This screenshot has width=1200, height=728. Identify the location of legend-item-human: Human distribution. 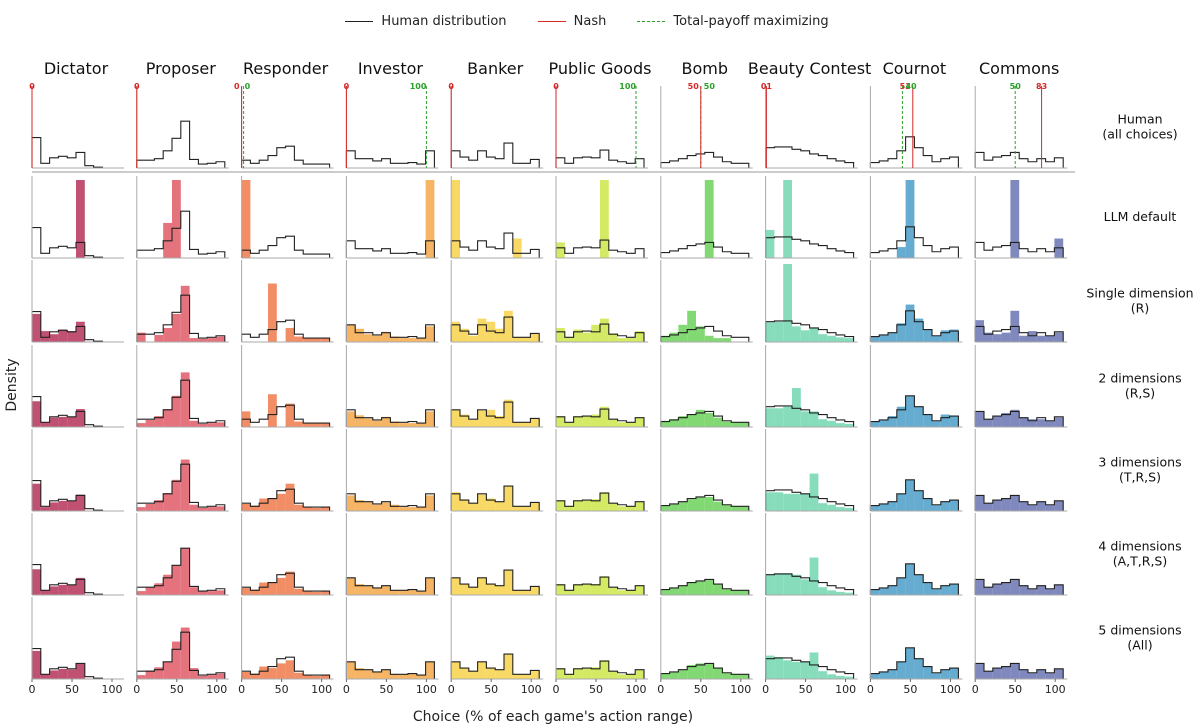
(426, 21).